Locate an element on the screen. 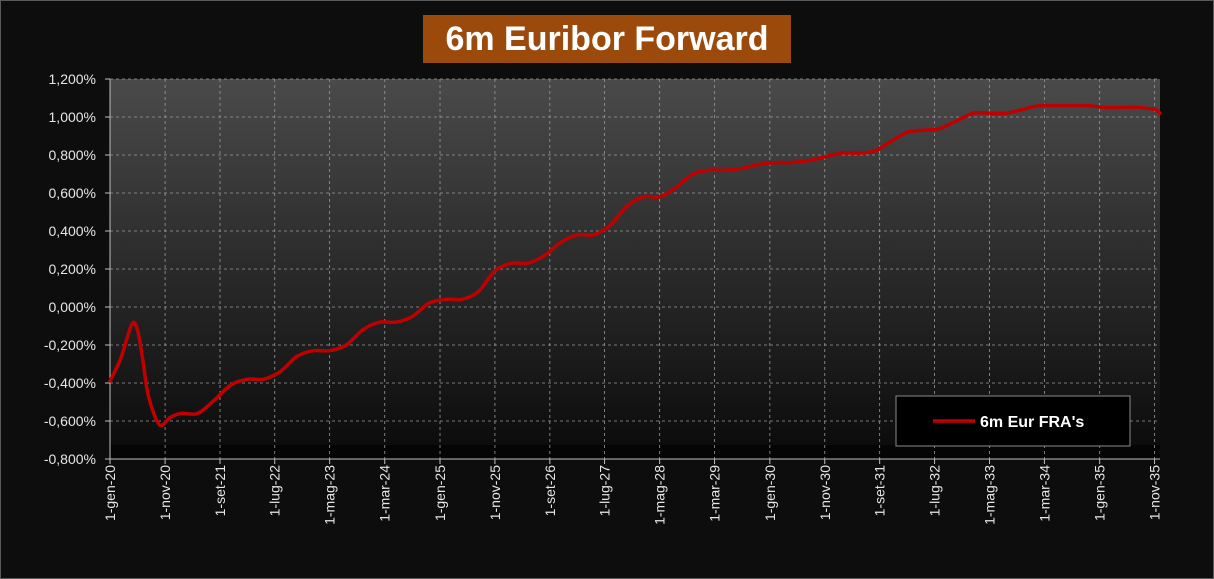  x-tick-label: 1-lug-27 is located at coordinates (605, 491).